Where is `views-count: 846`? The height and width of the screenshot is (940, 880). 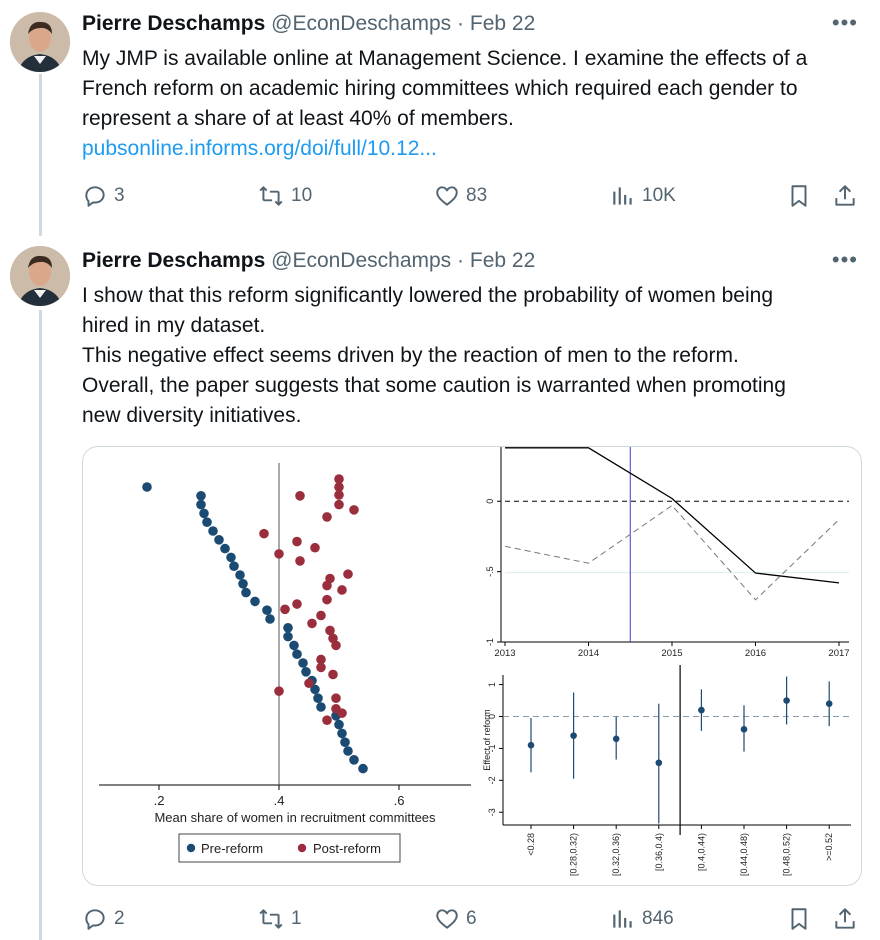
views-count: 846 is located at coordinates (658, 918).